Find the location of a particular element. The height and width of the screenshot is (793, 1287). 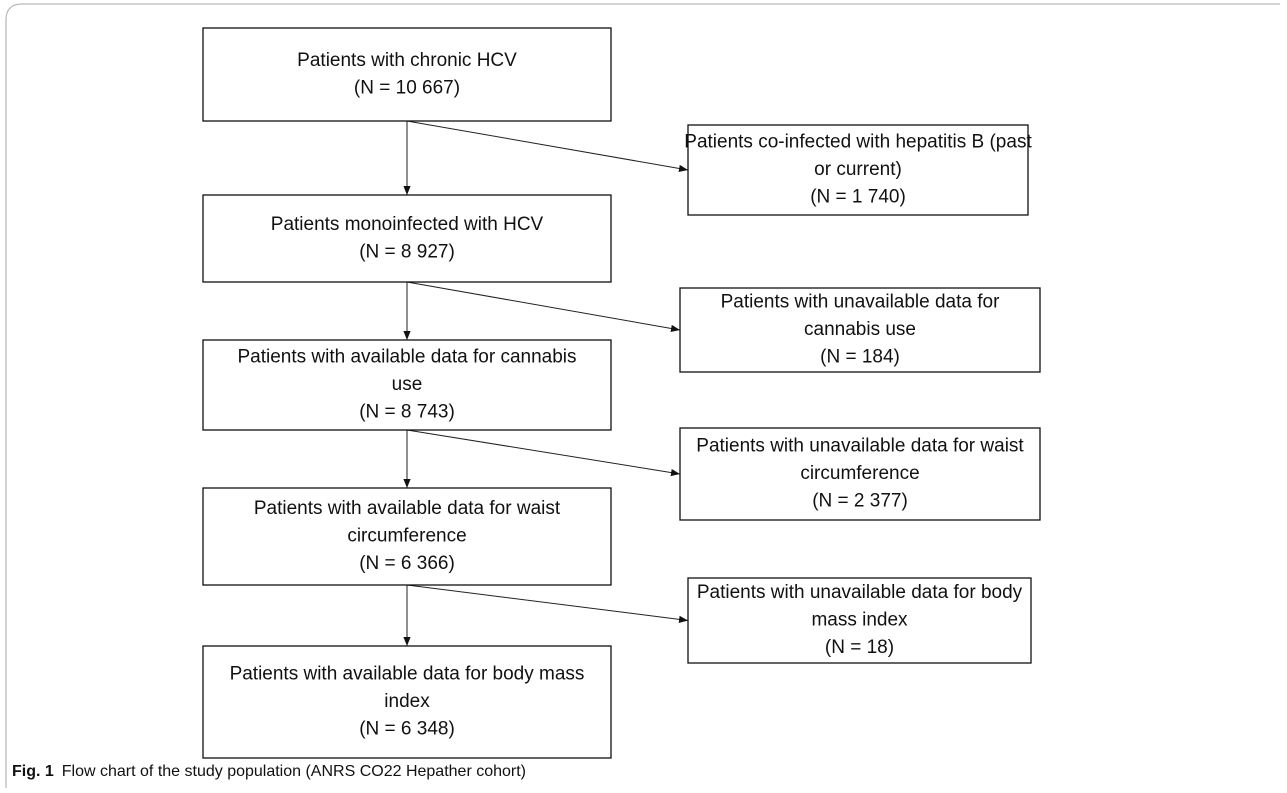

box-text: (N = 2 377) is located at coordinates (860, 501).